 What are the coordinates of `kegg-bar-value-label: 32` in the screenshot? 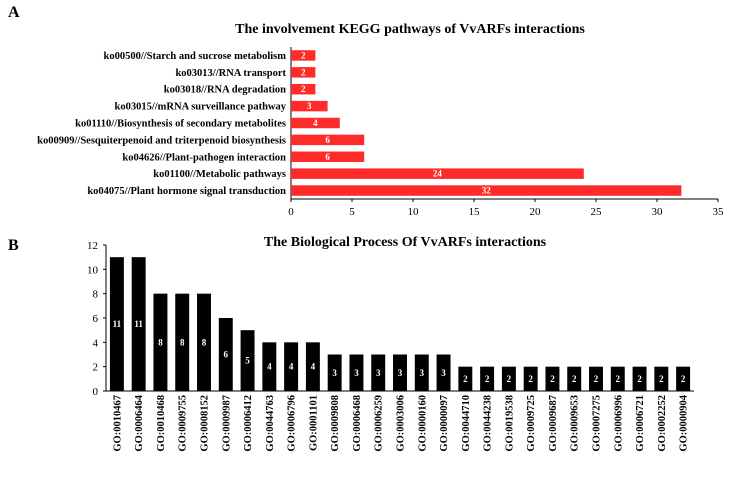 It's located at (487, 191).